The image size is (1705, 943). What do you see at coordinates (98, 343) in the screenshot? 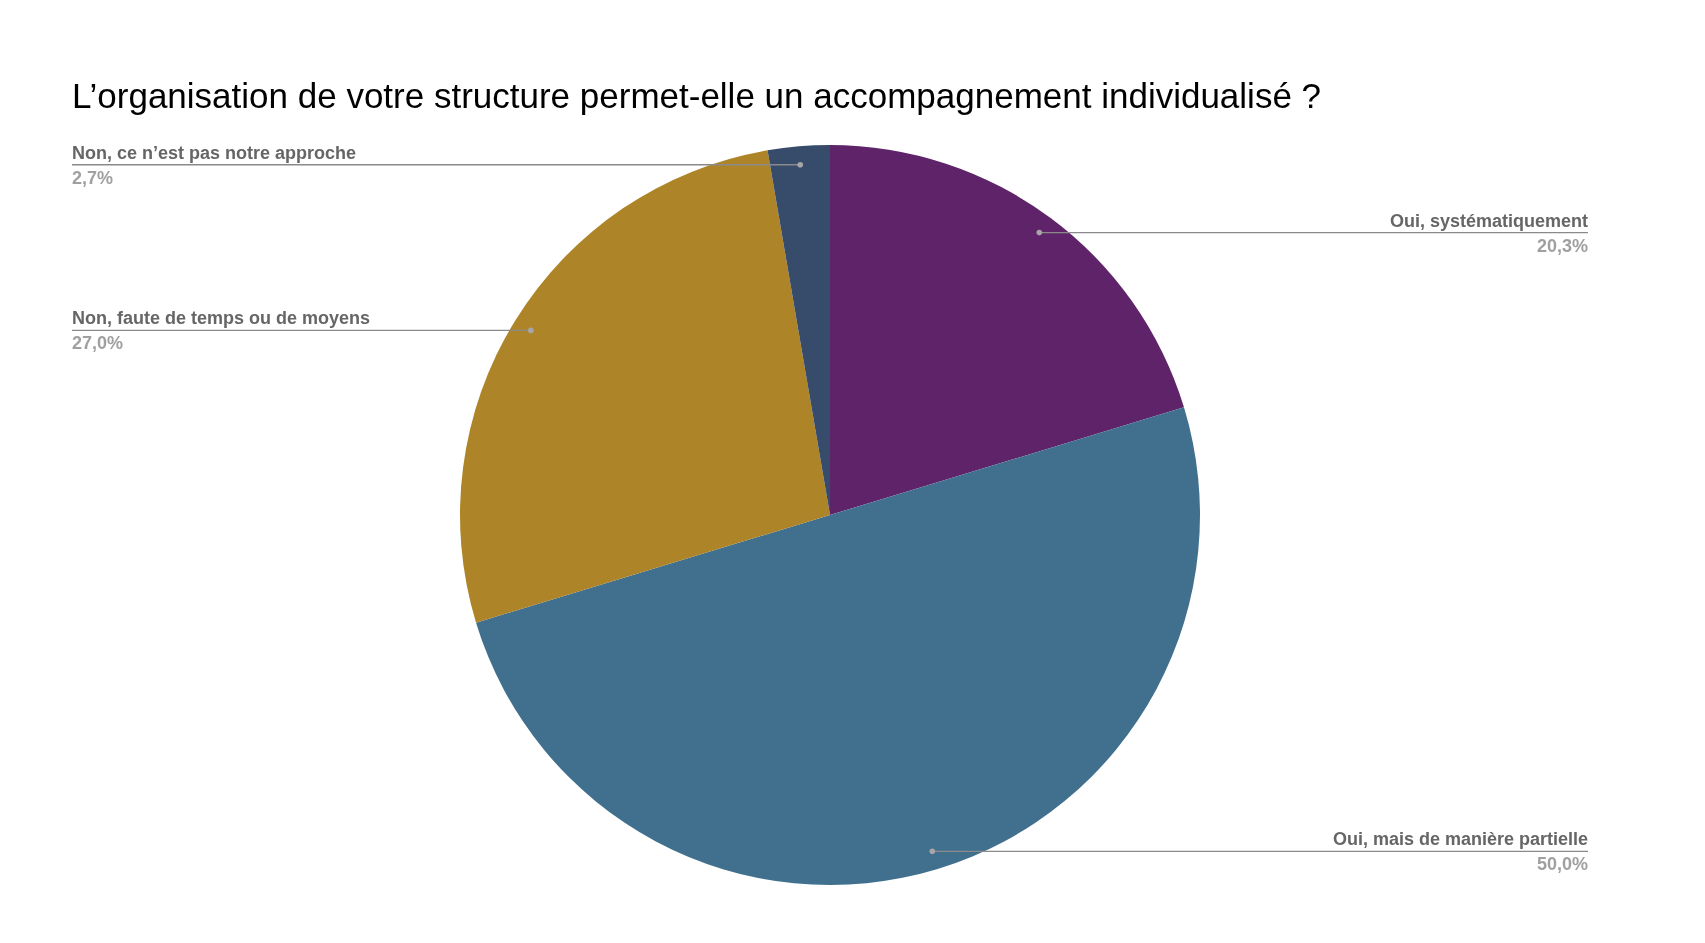
I see `data-label: 27,0%` at bounding box center [98, 343].